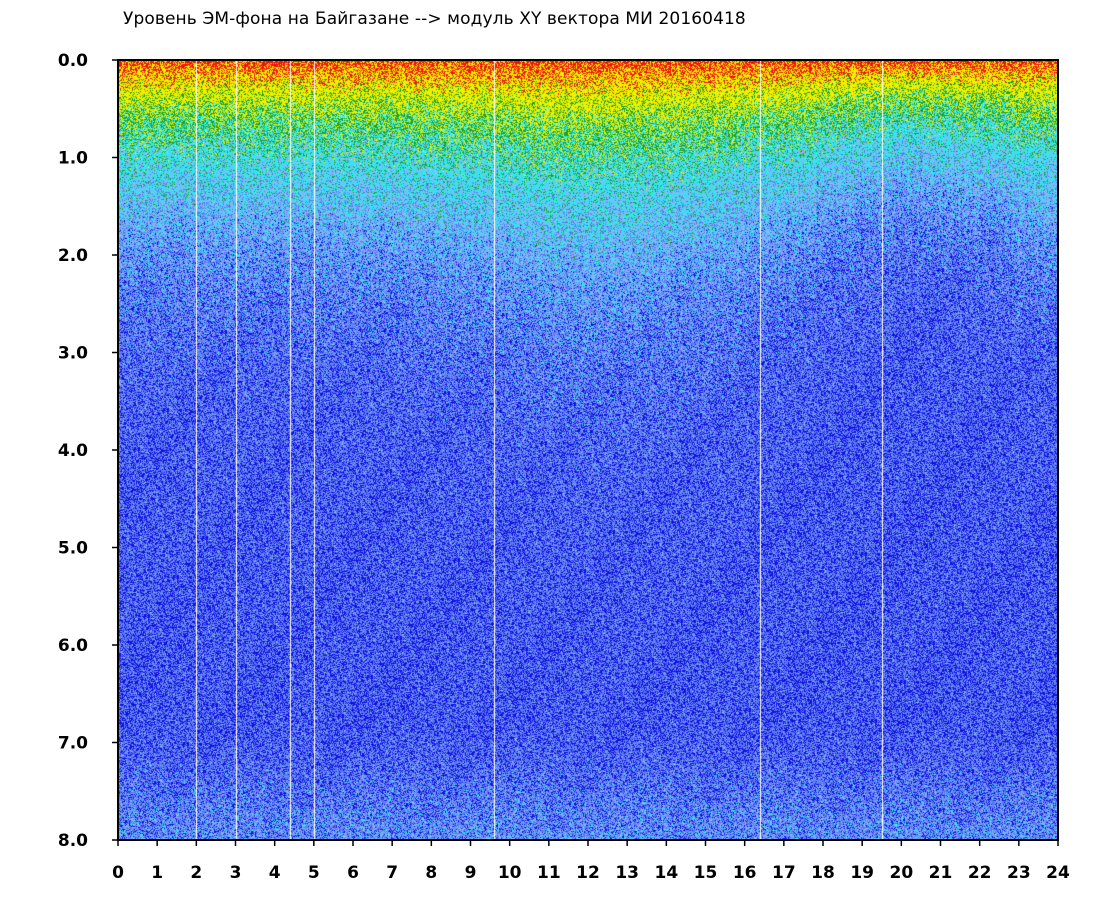 The width and height of the screenshot is (1096, 900). Describe the element at coordinates (784, 873) in the screenshot. I see `x-tick-label: 17` at that location.